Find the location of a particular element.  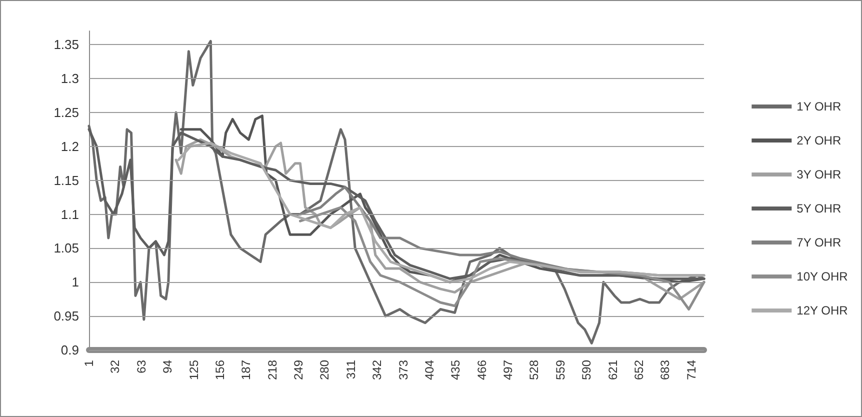

x-tick-label: 218 is located at coordinates (272, 370).